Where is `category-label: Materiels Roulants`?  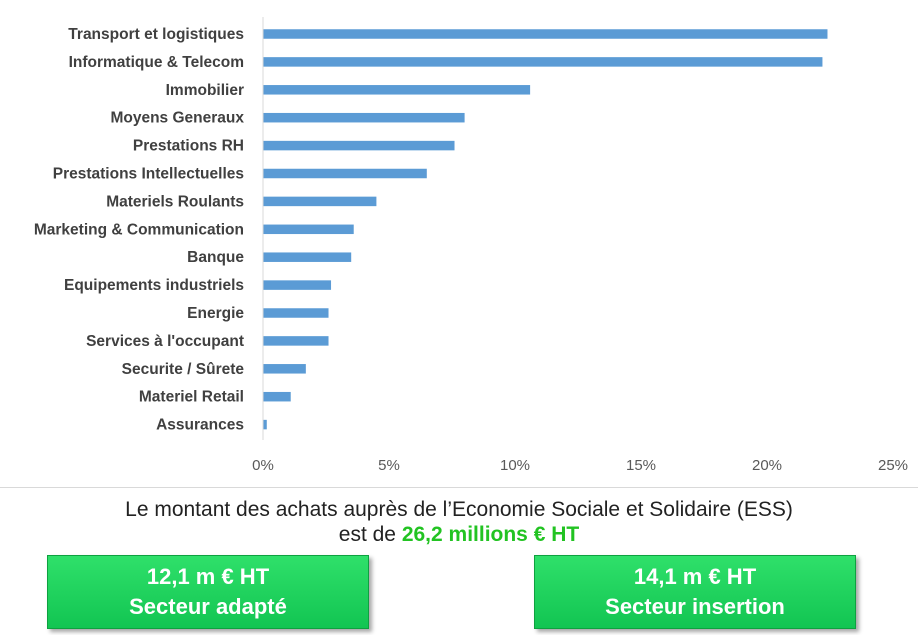 category-label: Materiels Roulants is located at coordinates (175, 201).